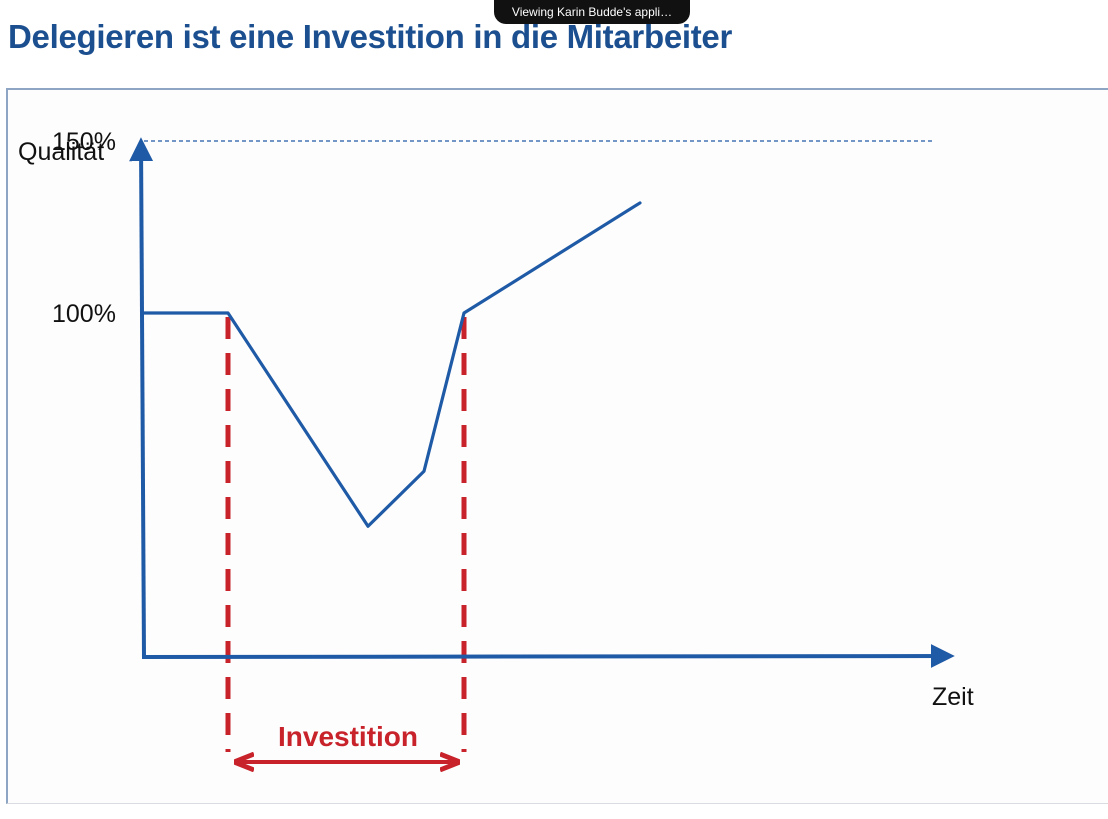 The image size is (1108, 819). What do you see at coordinates (348, 736) in the screenshot?
I see `investment-label: Investition` at bounding box center [348, 736].